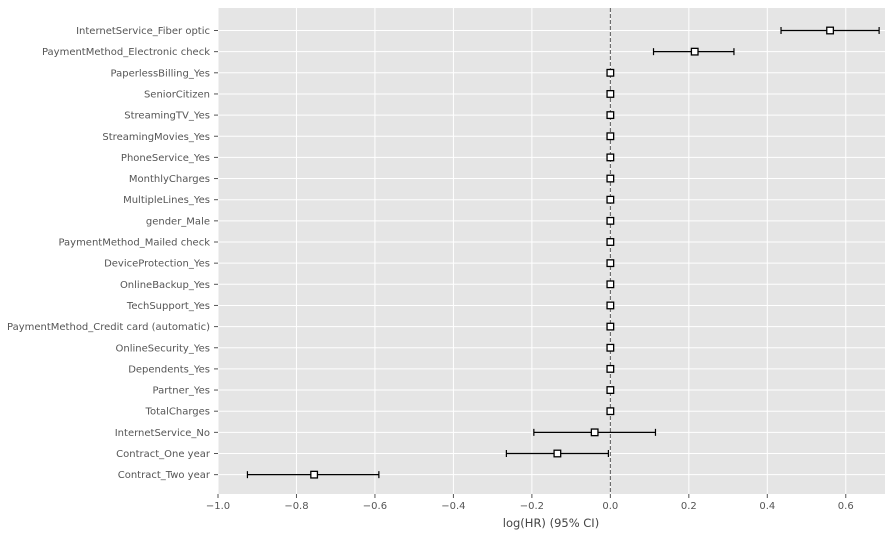 The height and width of the screenshot is (537, 893). What do you see at coordinates (162, 433) in the screenshot?
I see `y-tick-label: InternetService_No` at bounding box center [162, 433].